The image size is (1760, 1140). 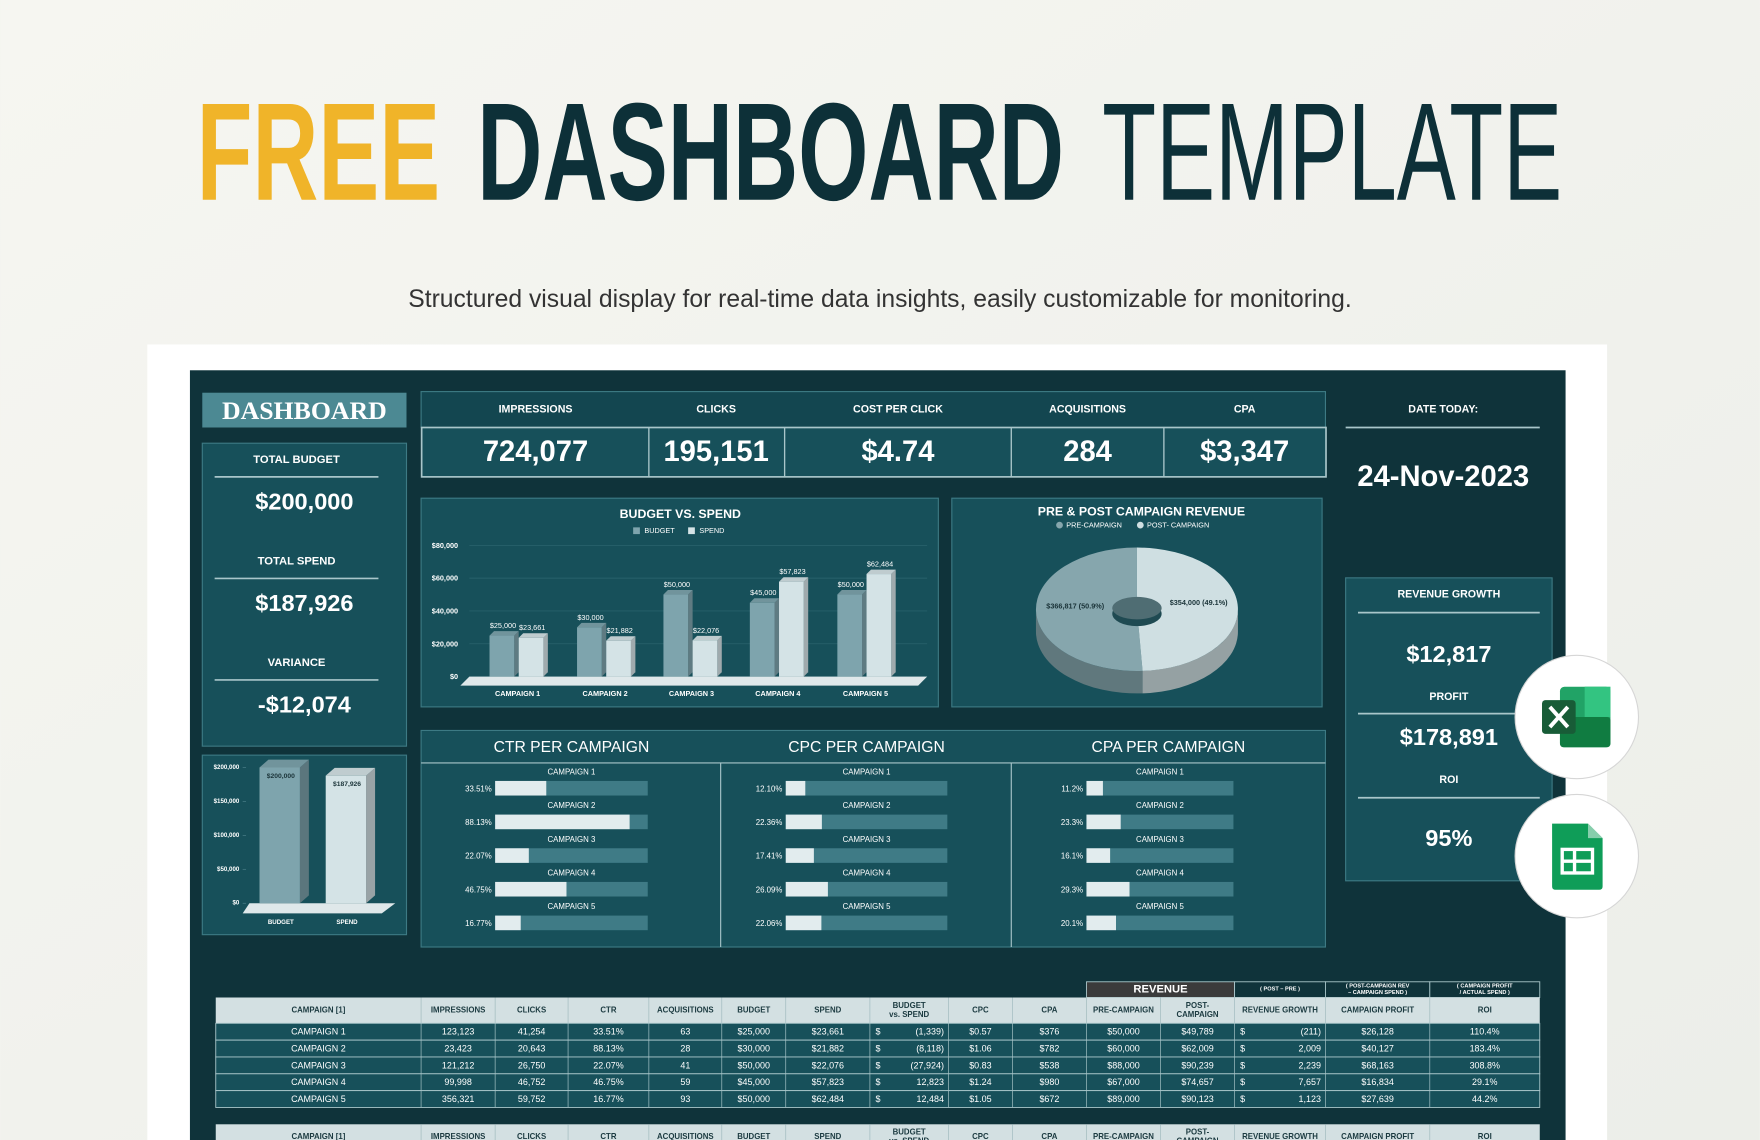 I want to click on table-cell: 23,423, so click(x=457, y=1049).